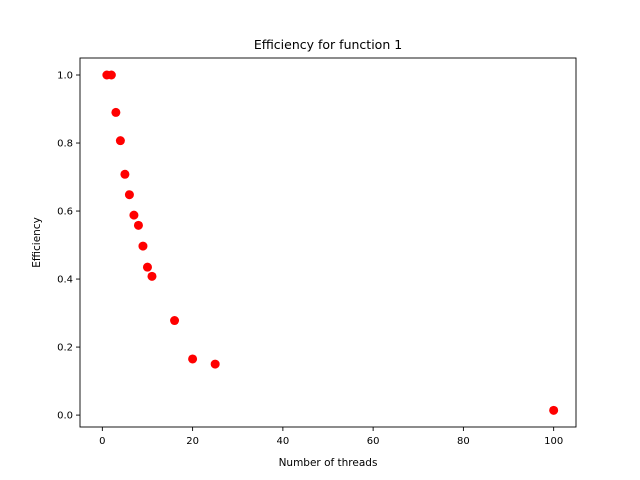 The height and width of the screenshot is (480, 640). Describe the element at coordinates (37, 242) in the screenshot. I see `y-axis-label: Efficiency` at that location.